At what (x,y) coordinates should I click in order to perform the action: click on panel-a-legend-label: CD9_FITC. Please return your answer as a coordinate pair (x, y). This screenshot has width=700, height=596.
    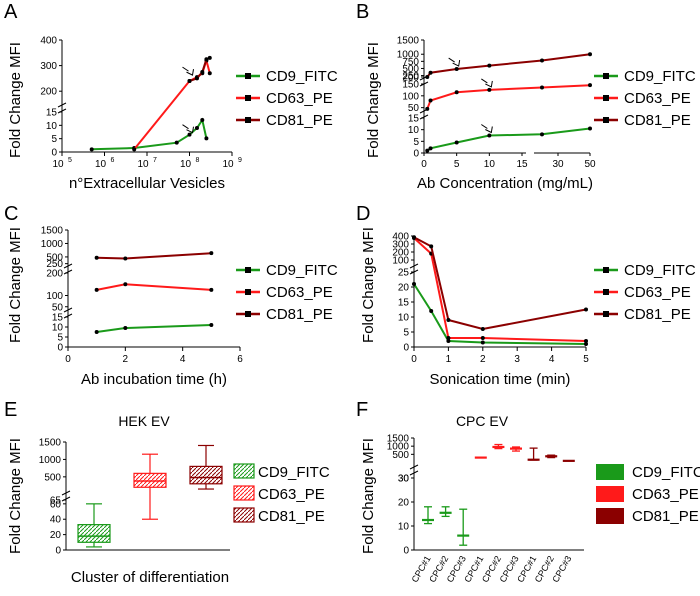
    Looking at the image, I should click on (302, 76).